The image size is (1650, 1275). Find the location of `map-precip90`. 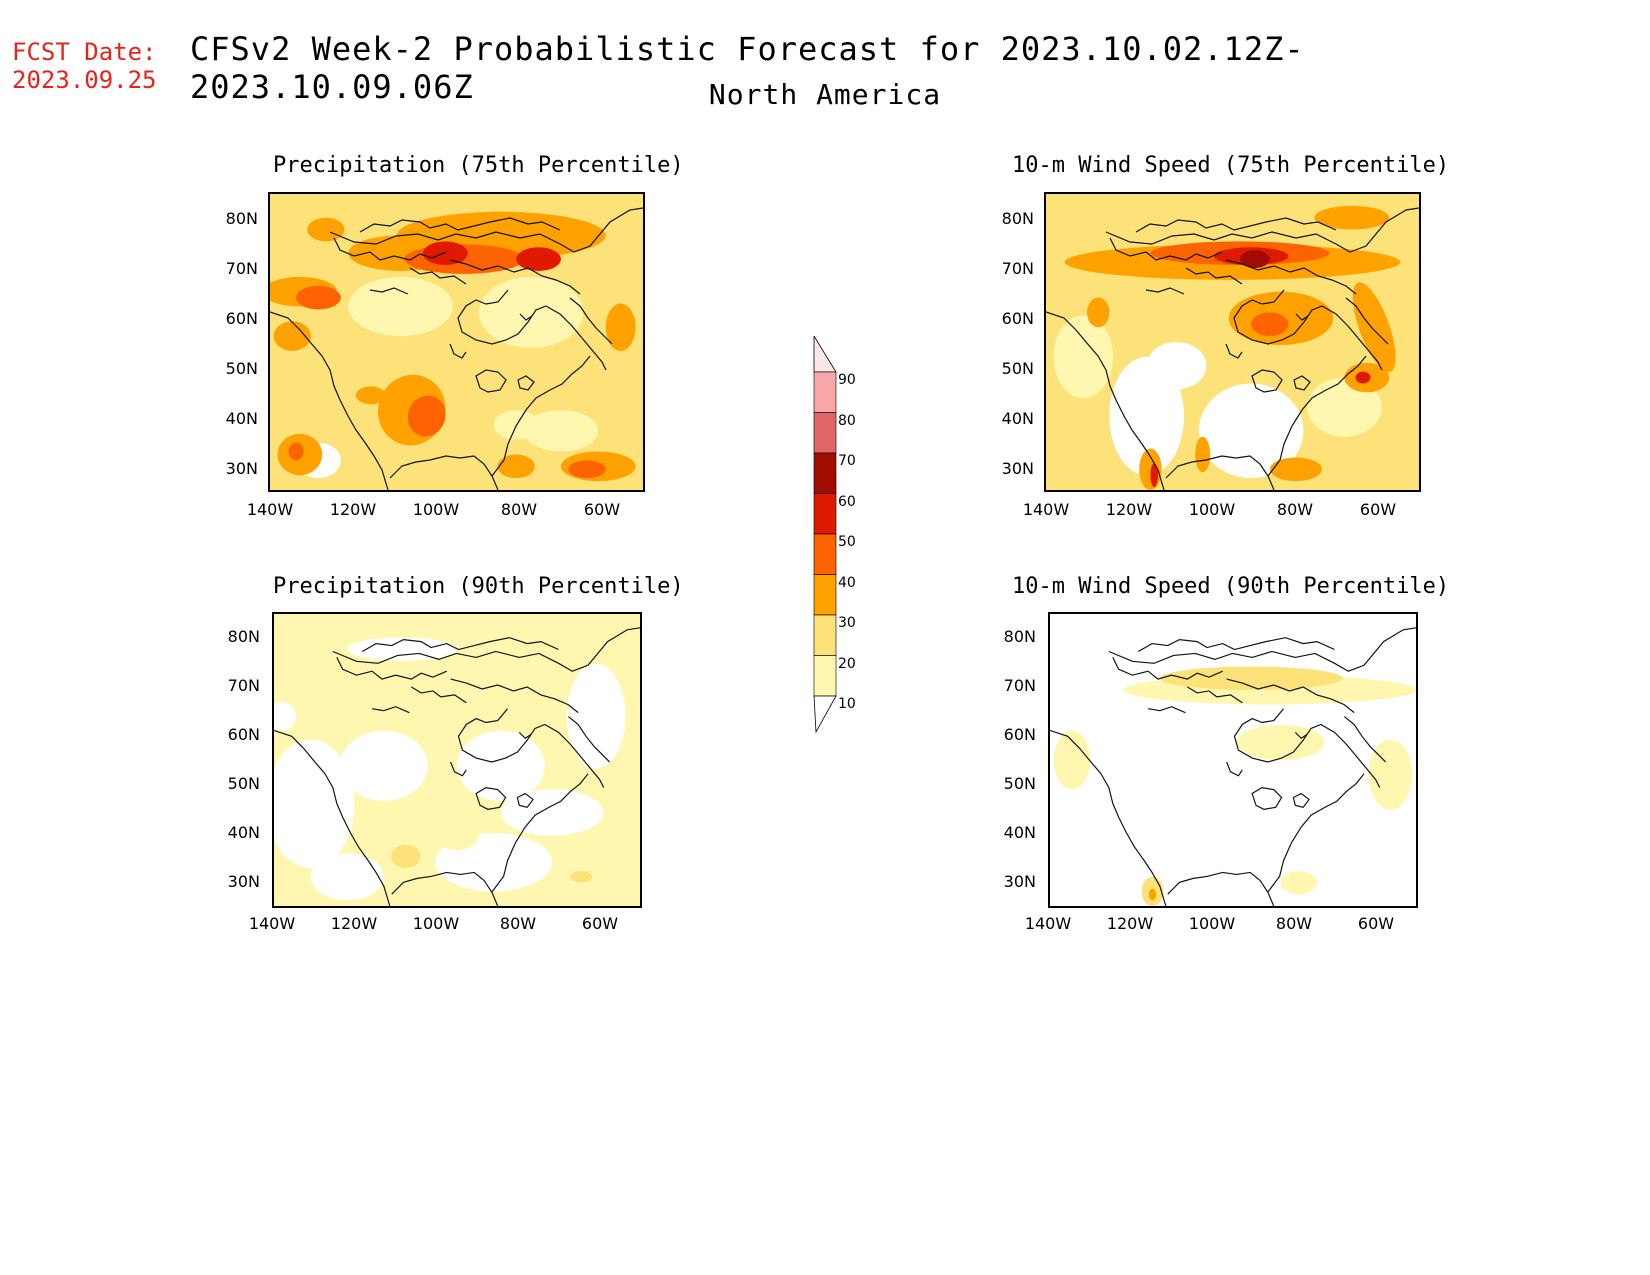

map-precip90 is located at coordinates (457, 760).